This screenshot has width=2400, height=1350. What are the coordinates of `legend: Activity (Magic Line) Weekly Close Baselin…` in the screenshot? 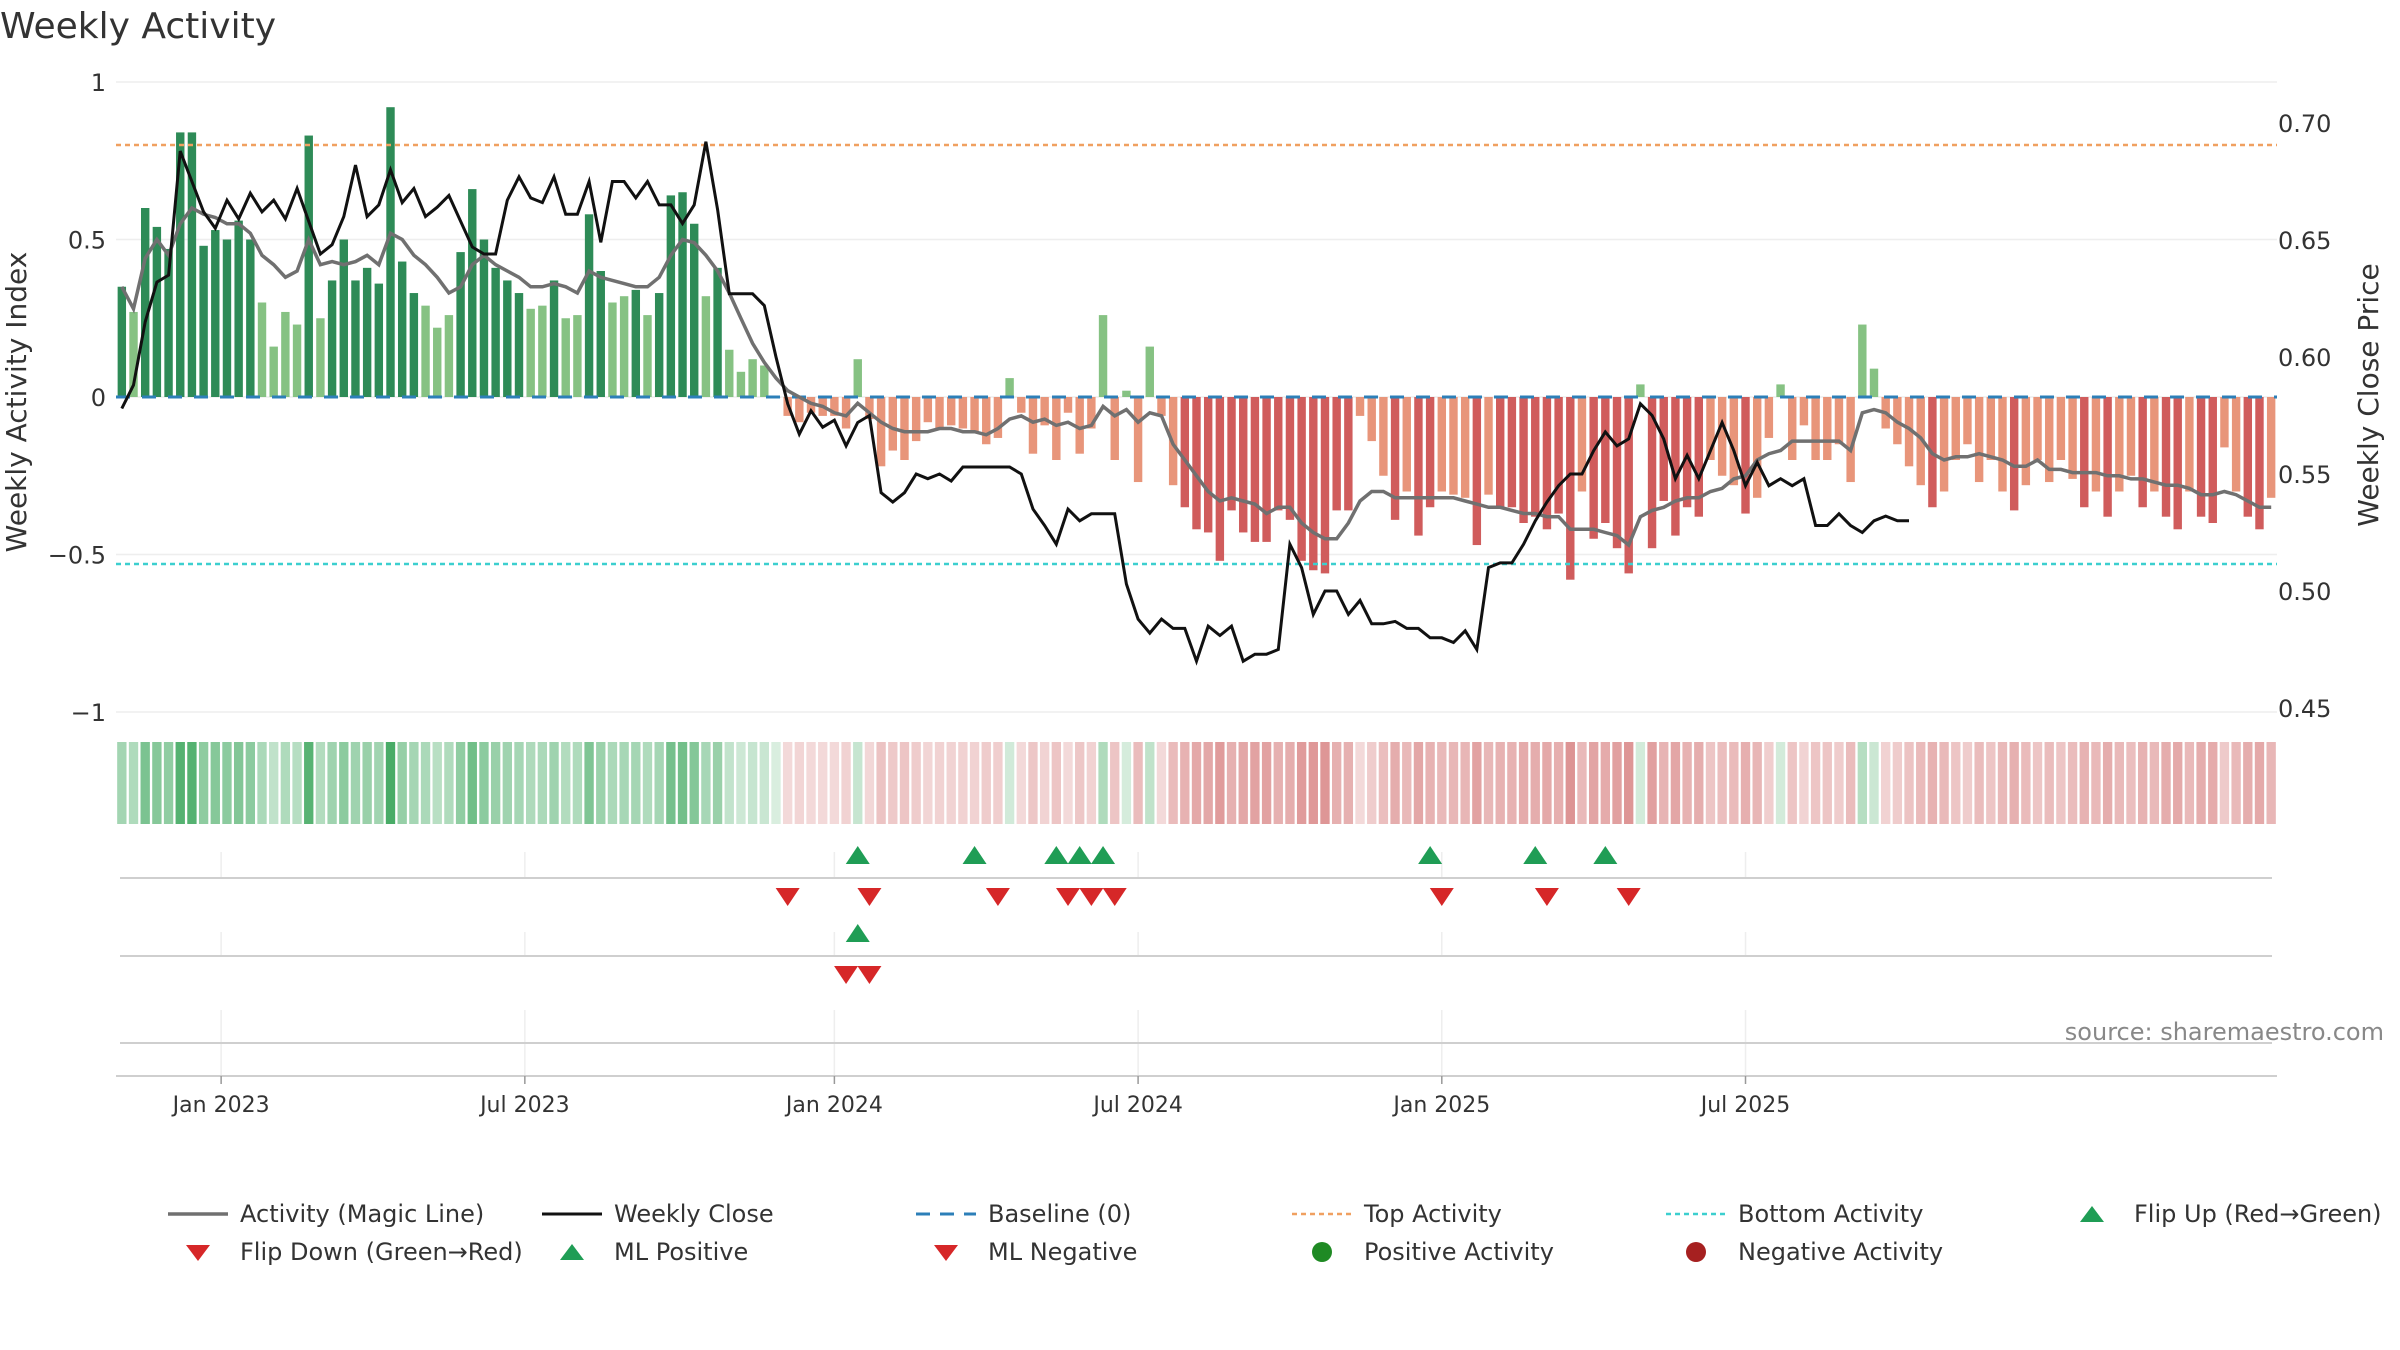 It's located at (1200, 1240).